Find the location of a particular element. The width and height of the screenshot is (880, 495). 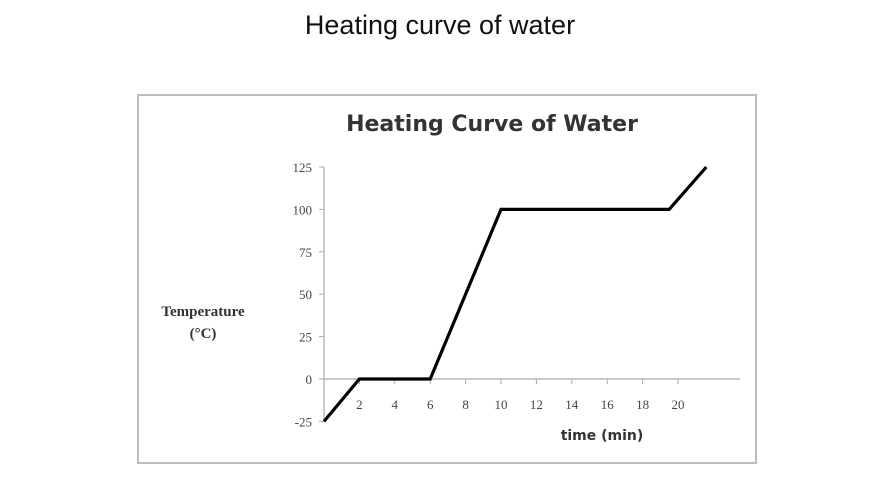

x-tick-label: 12 is located at coordinates (536, 404).